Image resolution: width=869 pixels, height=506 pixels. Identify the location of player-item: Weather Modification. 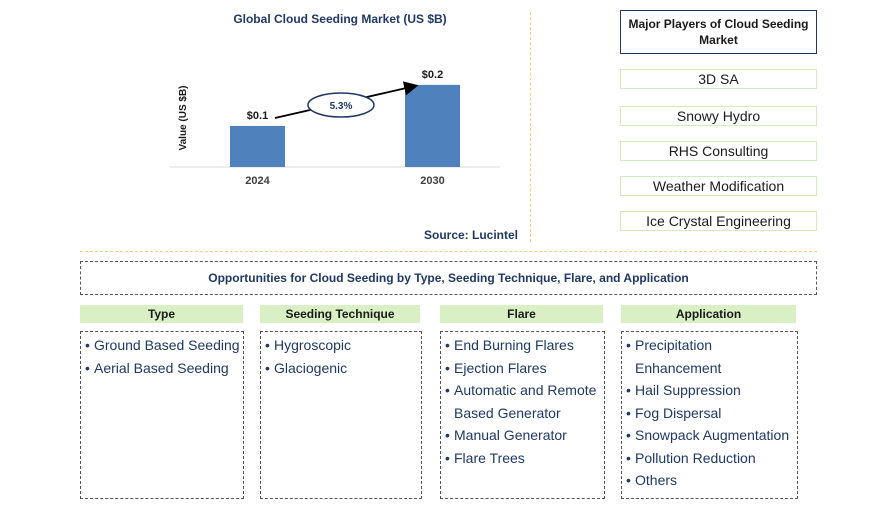
(718, 186).